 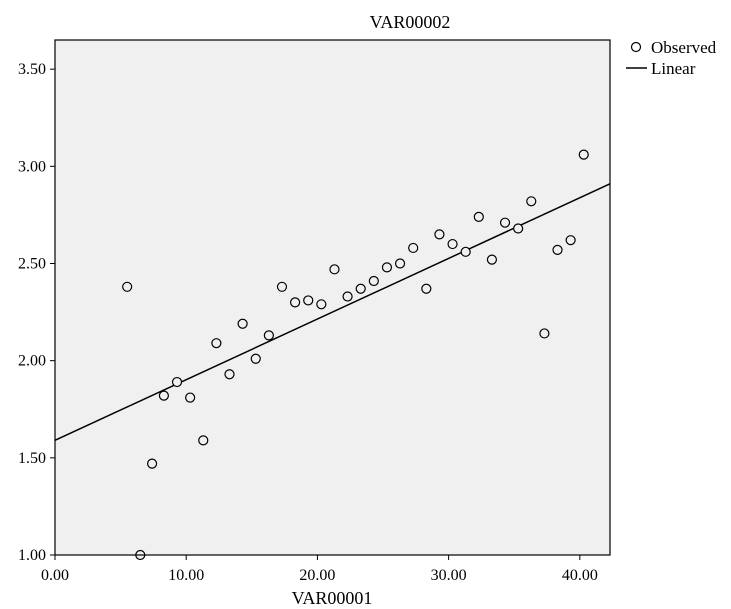 What do you see at coordinates (684, 47) in the screenshot?
I see `legend-observed-label: Observed` at bounding box center [684, 47].